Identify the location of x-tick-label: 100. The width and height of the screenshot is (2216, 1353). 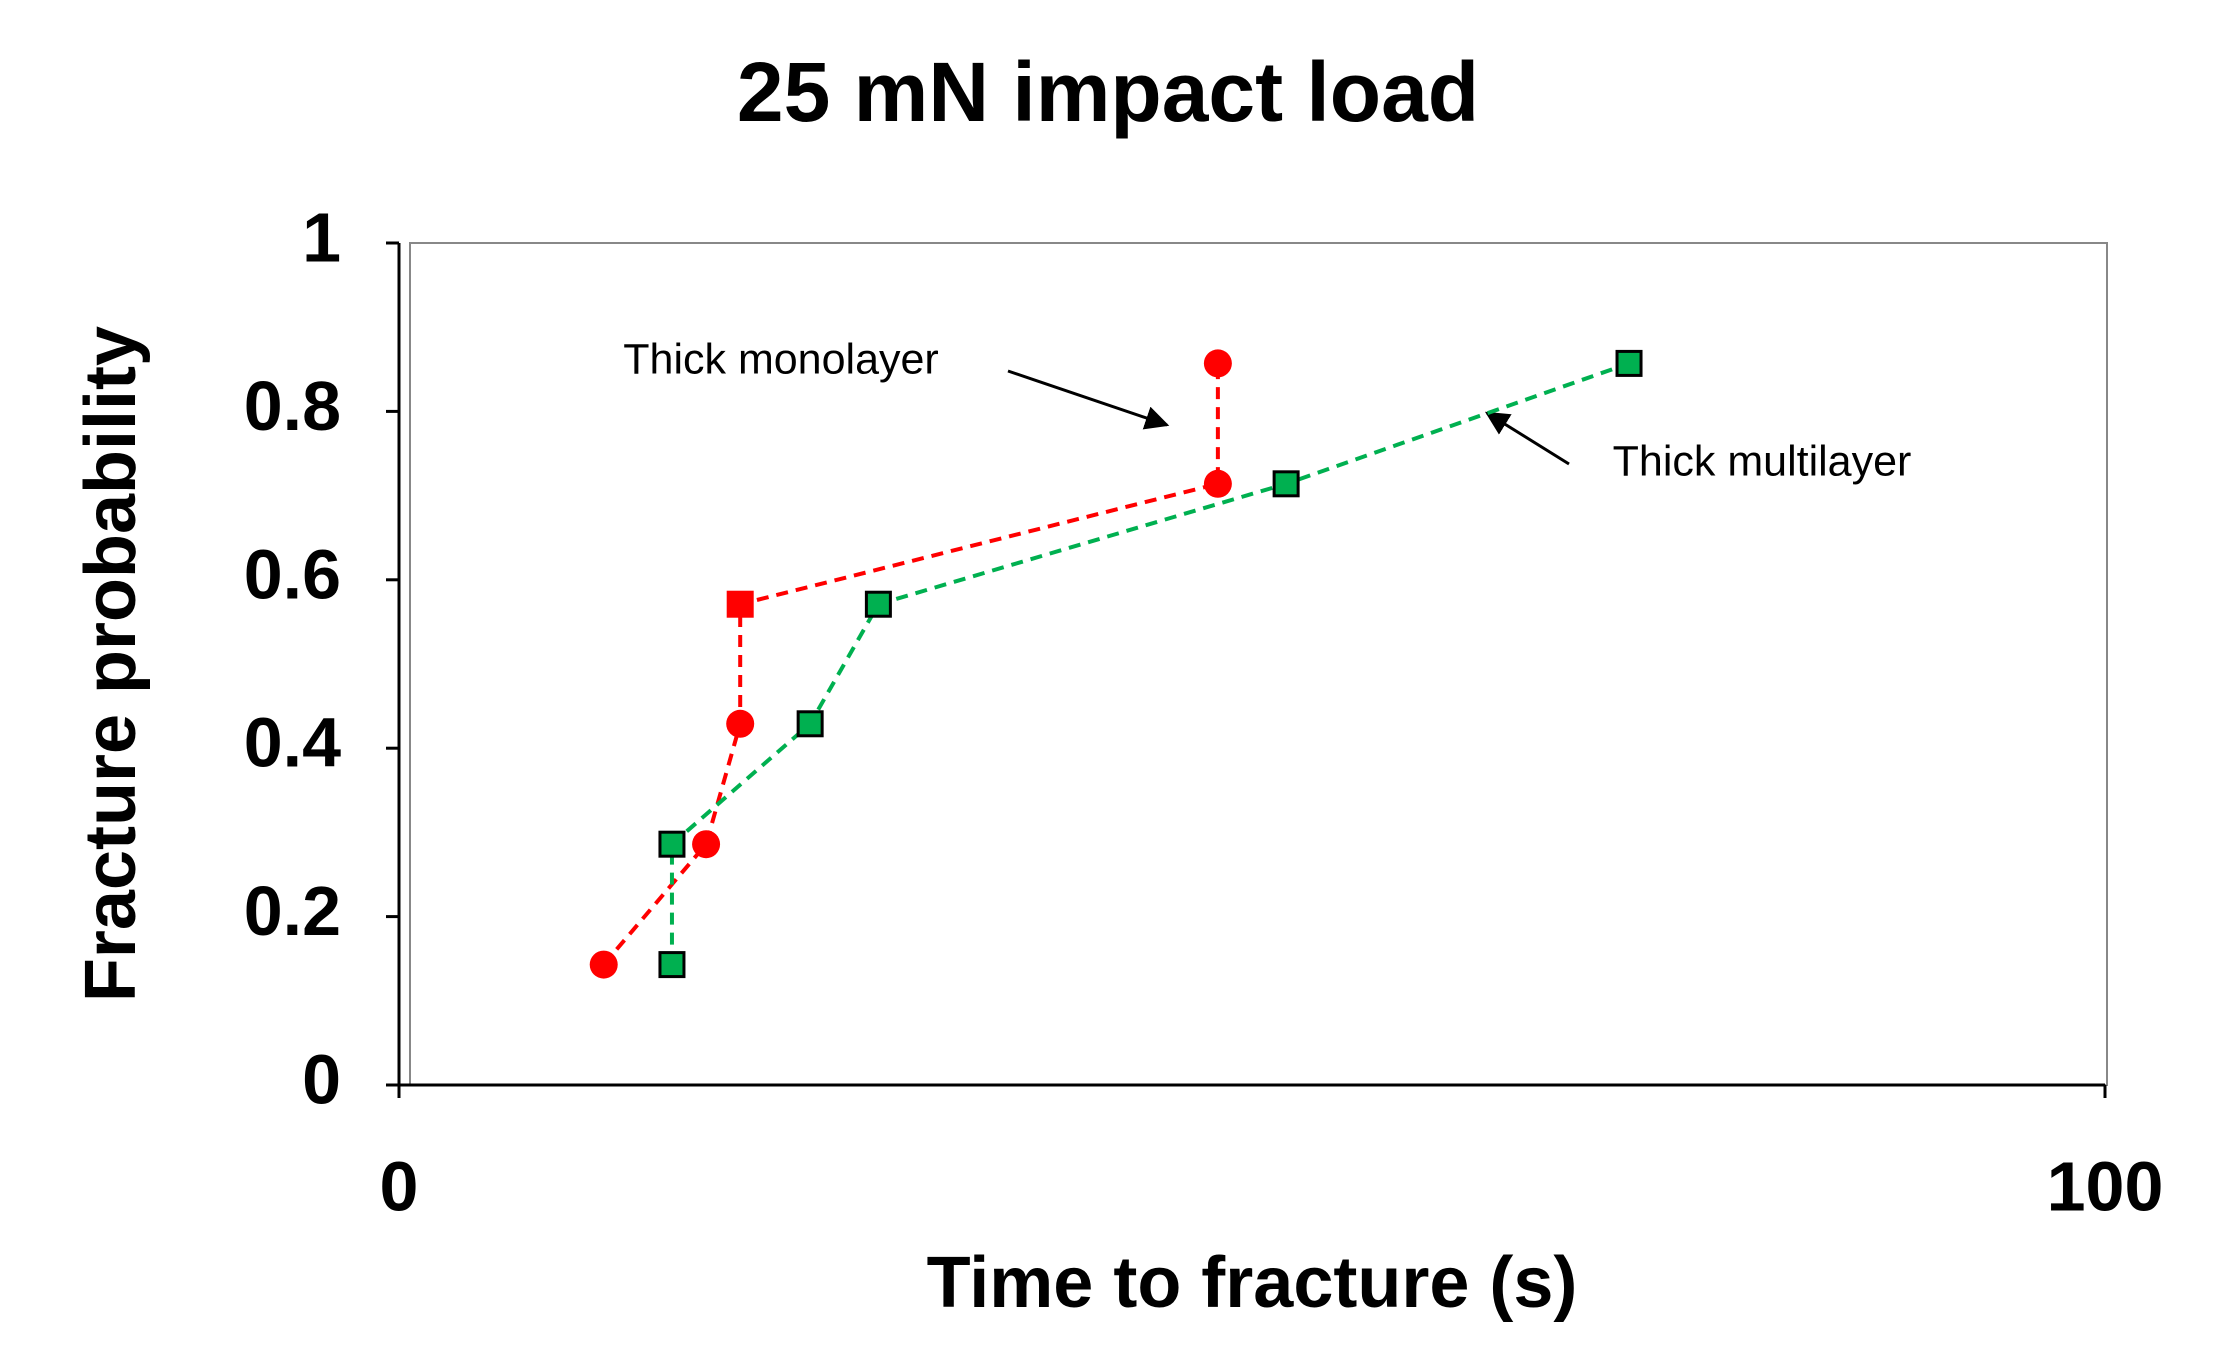
(2105, 1186).